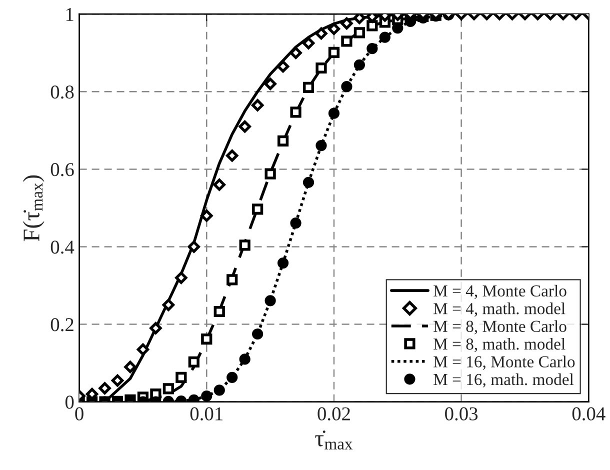  What do you see at coordinates (461, 413) in the screenshot?
I see `x-tick-label: 0.03` at bounding box center [461, 413].